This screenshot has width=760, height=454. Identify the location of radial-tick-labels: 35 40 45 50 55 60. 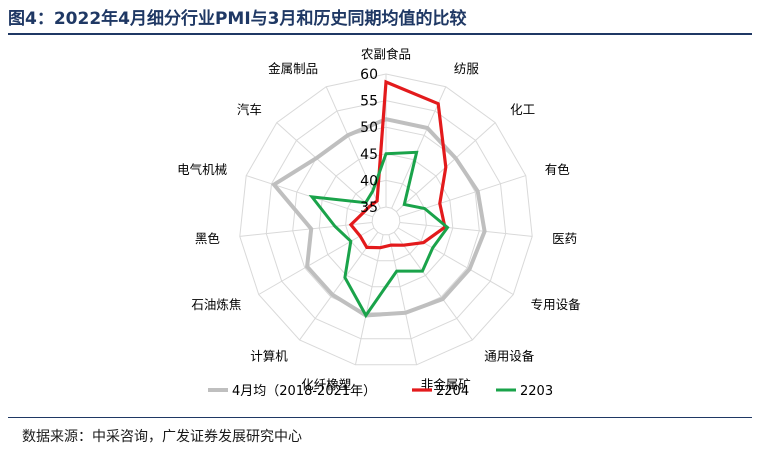
(369, 141).